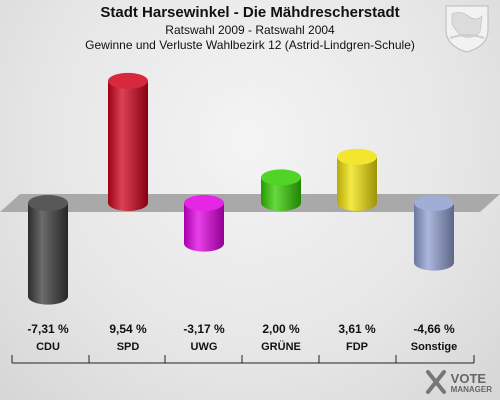 Image resolution: width=500 pixels, height=400 pixels. Describe the element at coordinates (128, 347) in the screenshot. I see `category-label: SPD` at that location.